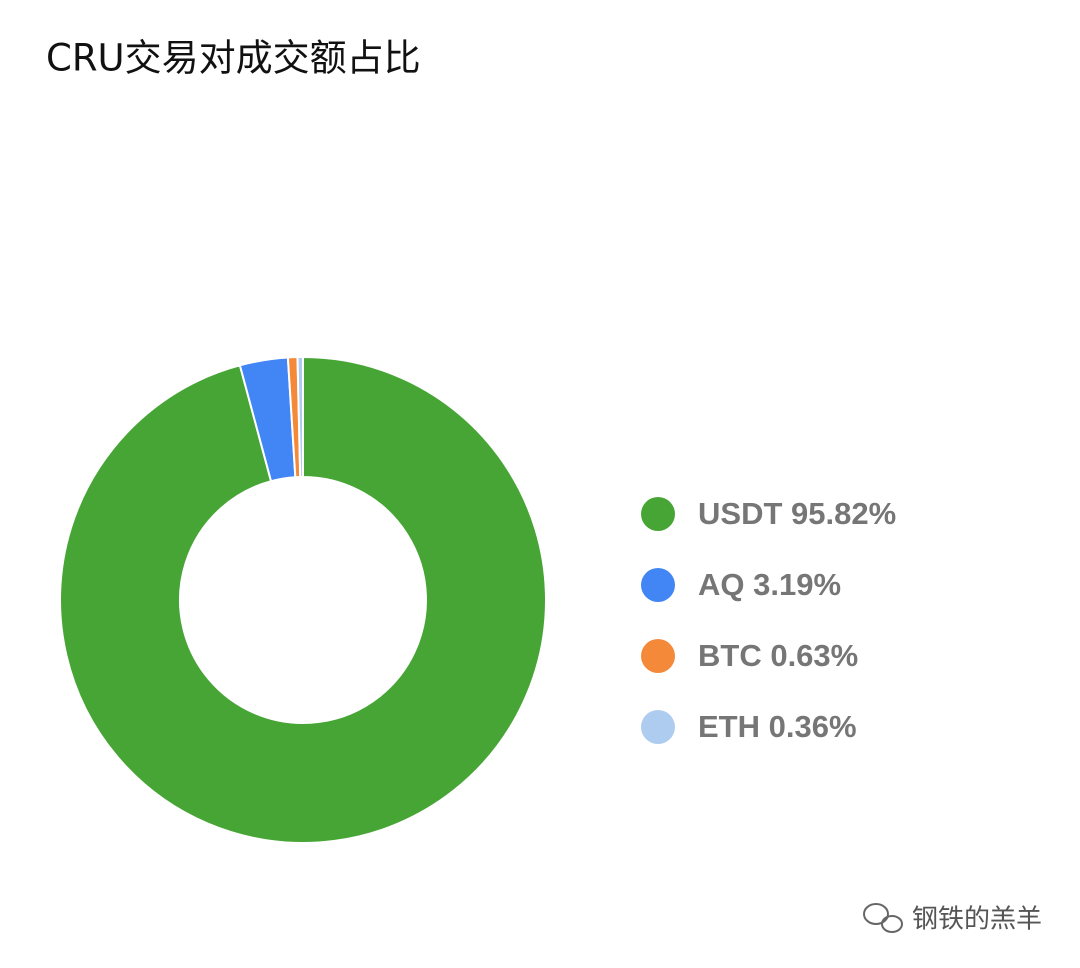 The width and height of the screenshot is (1080, 968). Describe the element at coordinates (769, 584) in the screenshot. I see `legend-text: AQ 3.19%` at that location.